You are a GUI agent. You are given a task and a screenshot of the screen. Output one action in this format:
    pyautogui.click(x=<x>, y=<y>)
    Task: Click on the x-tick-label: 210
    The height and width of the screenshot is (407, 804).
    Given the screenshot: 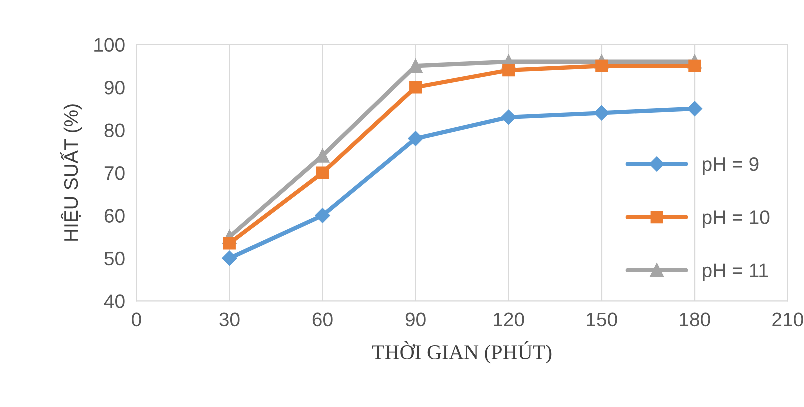 What is the action you would take?
    pyautogui.click(x=788, y=319)
    